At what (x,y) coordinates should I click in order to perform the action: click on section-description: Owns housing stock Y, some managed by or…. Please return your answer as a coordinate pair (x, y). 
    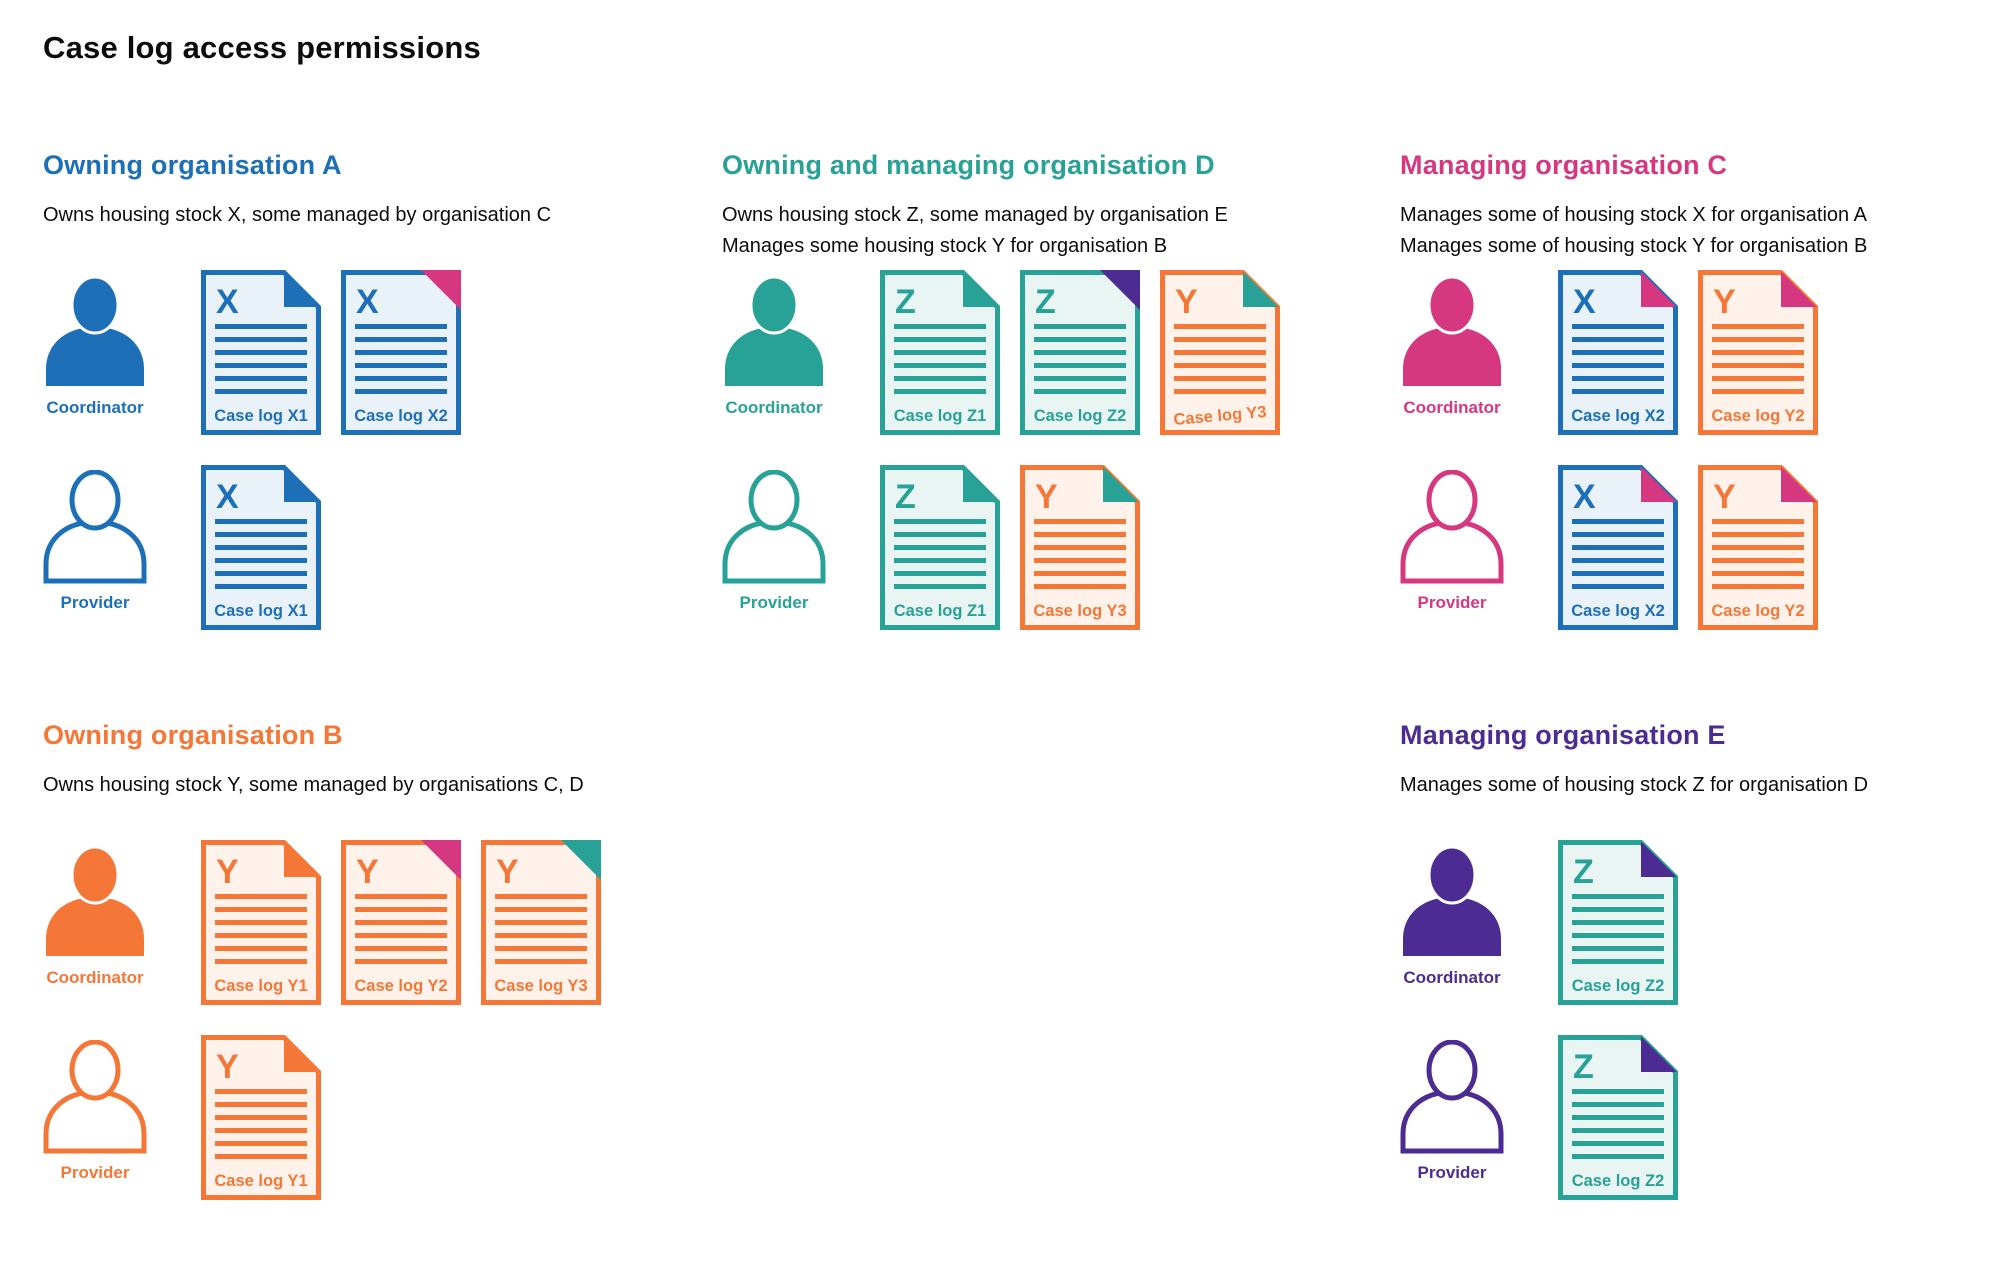
    Looking at the image, I should click on (313, 785).